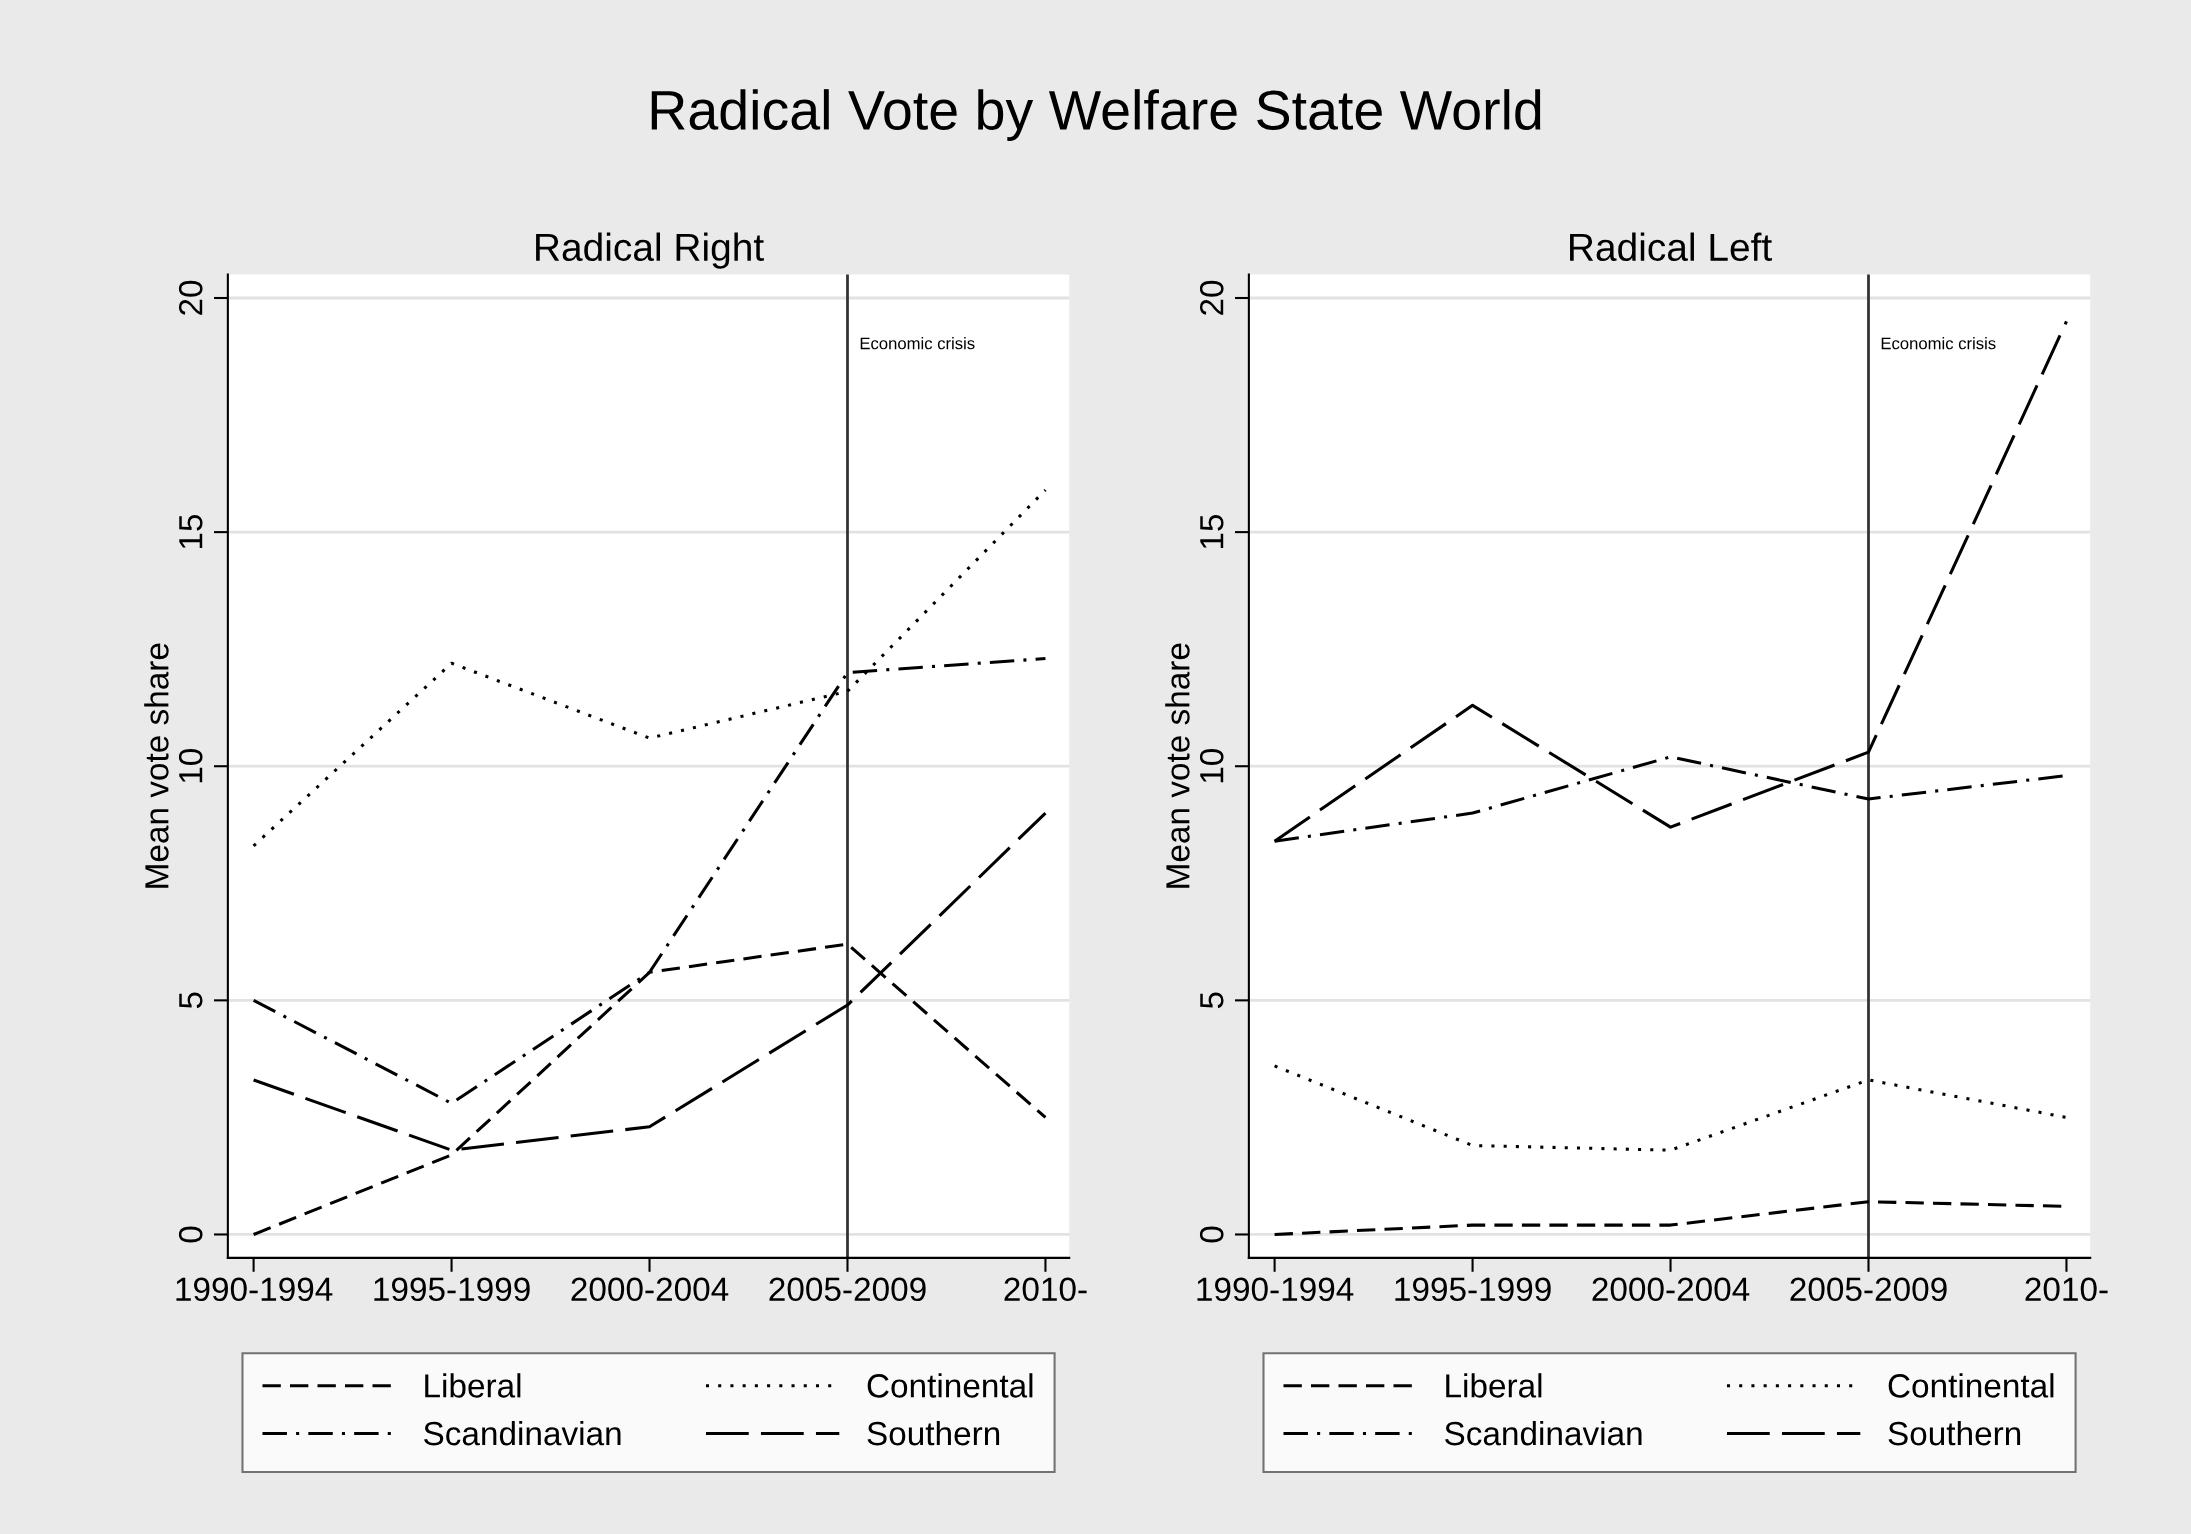  Describe the element at coordinates (650, 250) in the screenshot. I see `chart-title: Radical Right` at that location.